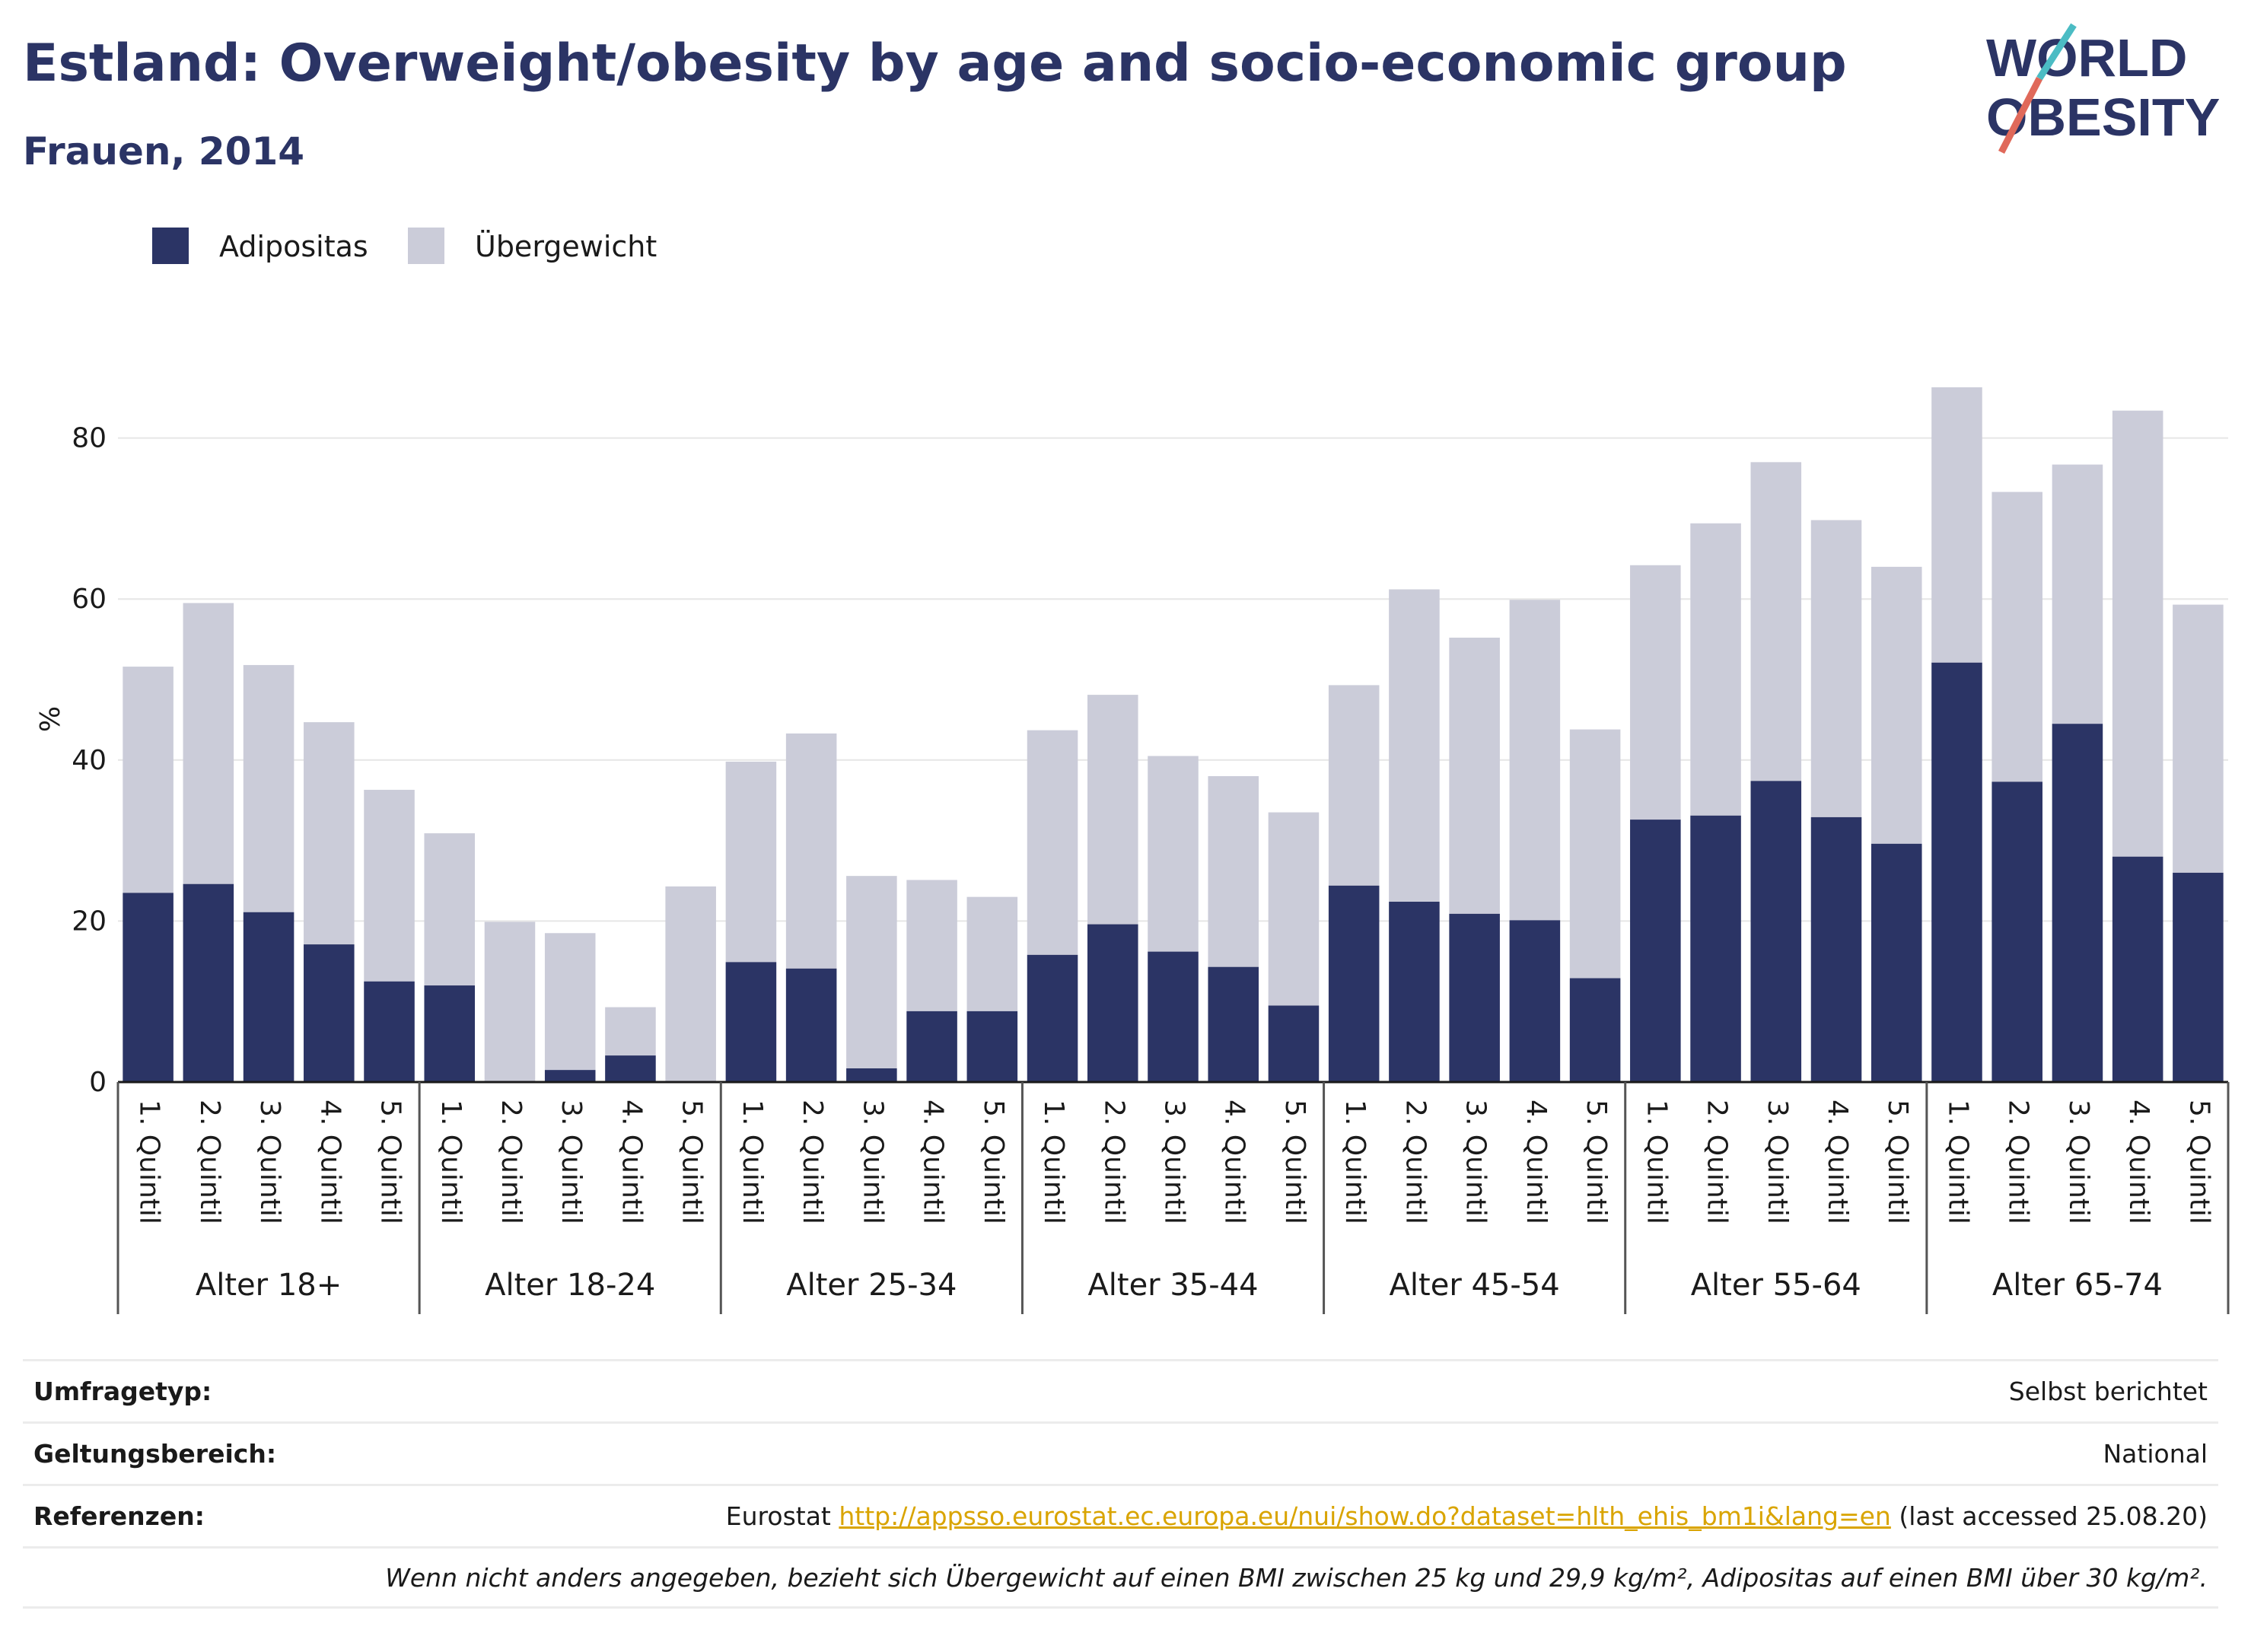 The image size is (2251, 1652). I want to click on chart-subtitle: Frauen, 2014, so click(164, 151).